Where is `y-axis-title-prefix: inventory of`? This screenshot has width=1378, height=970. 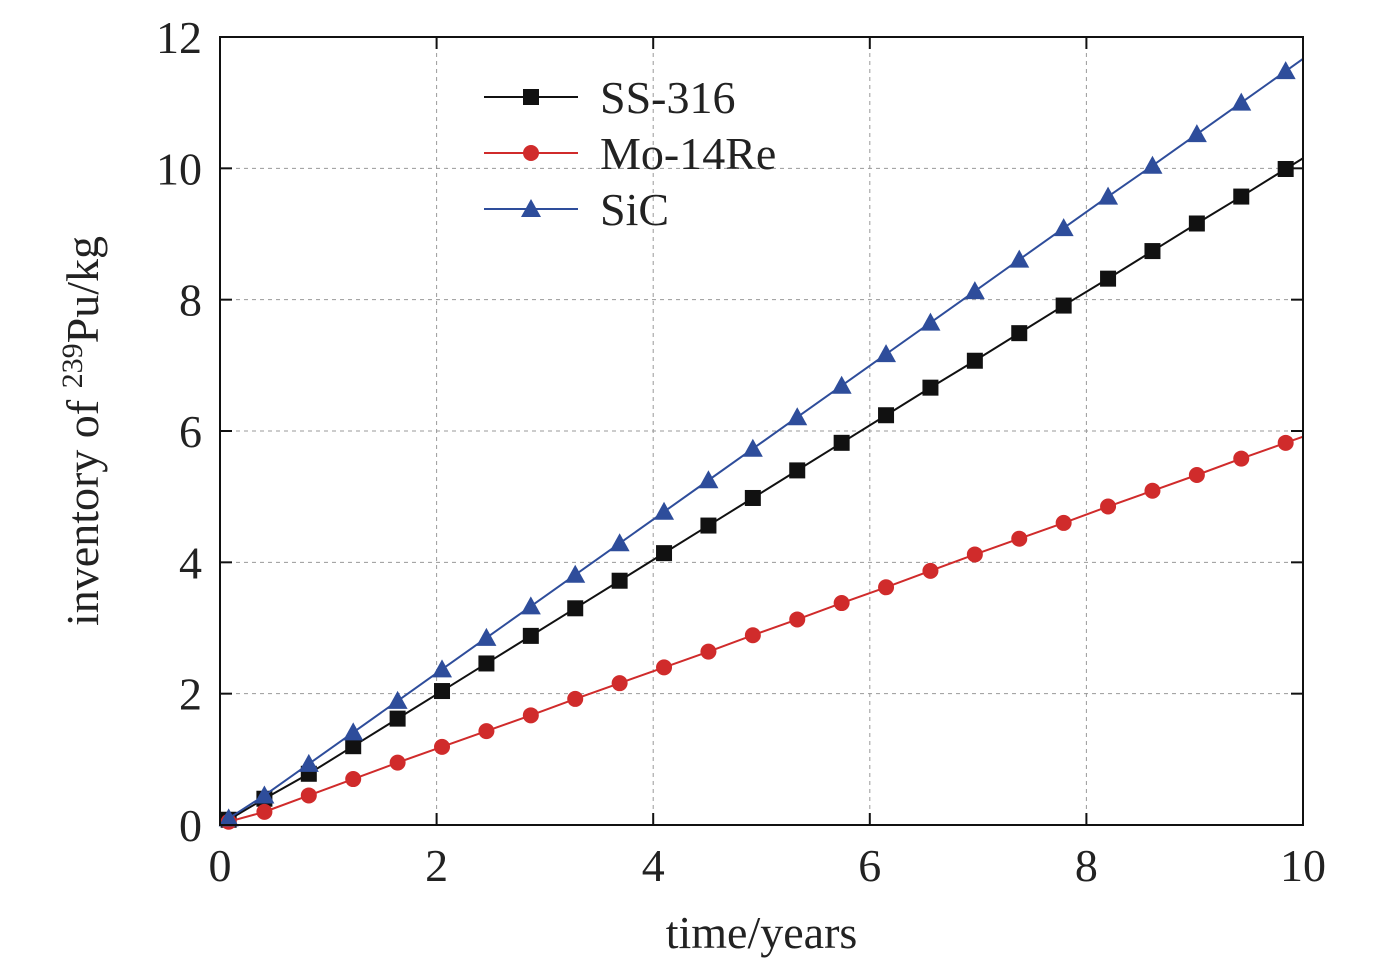
y-axis-title-prefix: inventory of is located at coordinates (82, 507).